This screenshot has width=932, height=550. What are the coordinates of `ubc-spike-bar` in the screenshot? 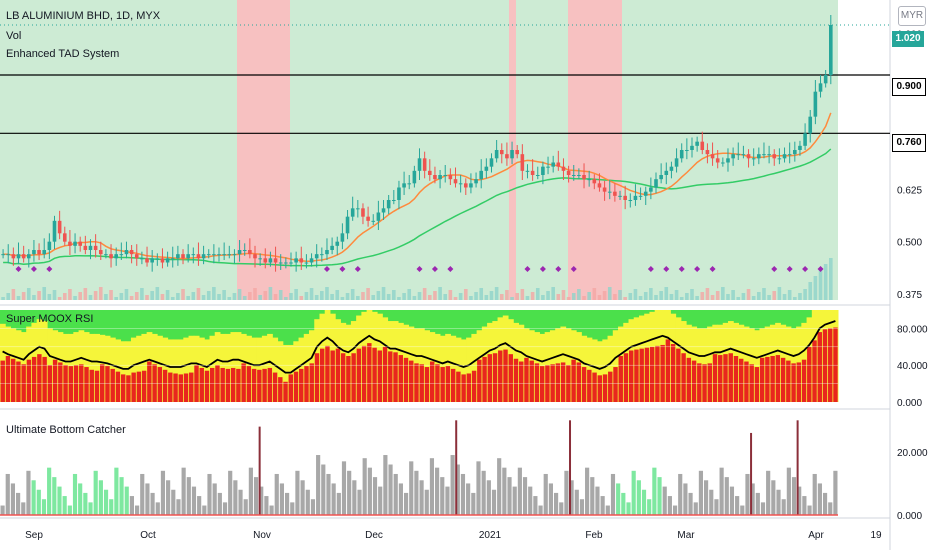 It's located at (751, 473).